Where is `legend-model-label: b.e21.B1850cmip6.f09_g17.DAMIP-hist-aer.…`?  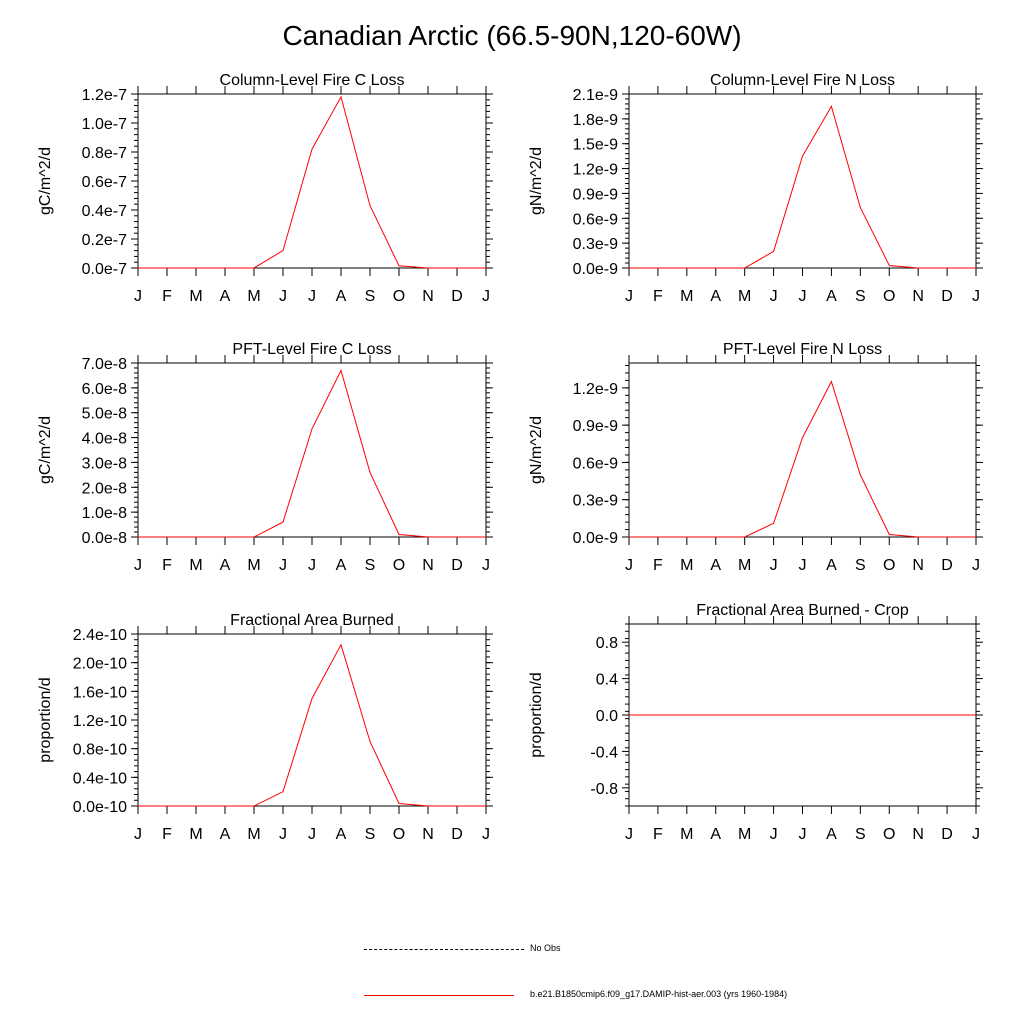
legend-model-label: b.e21.B1850cmip6.f09_g17.DAMIP-hist-aer.… is located at coordinates (659, 994).